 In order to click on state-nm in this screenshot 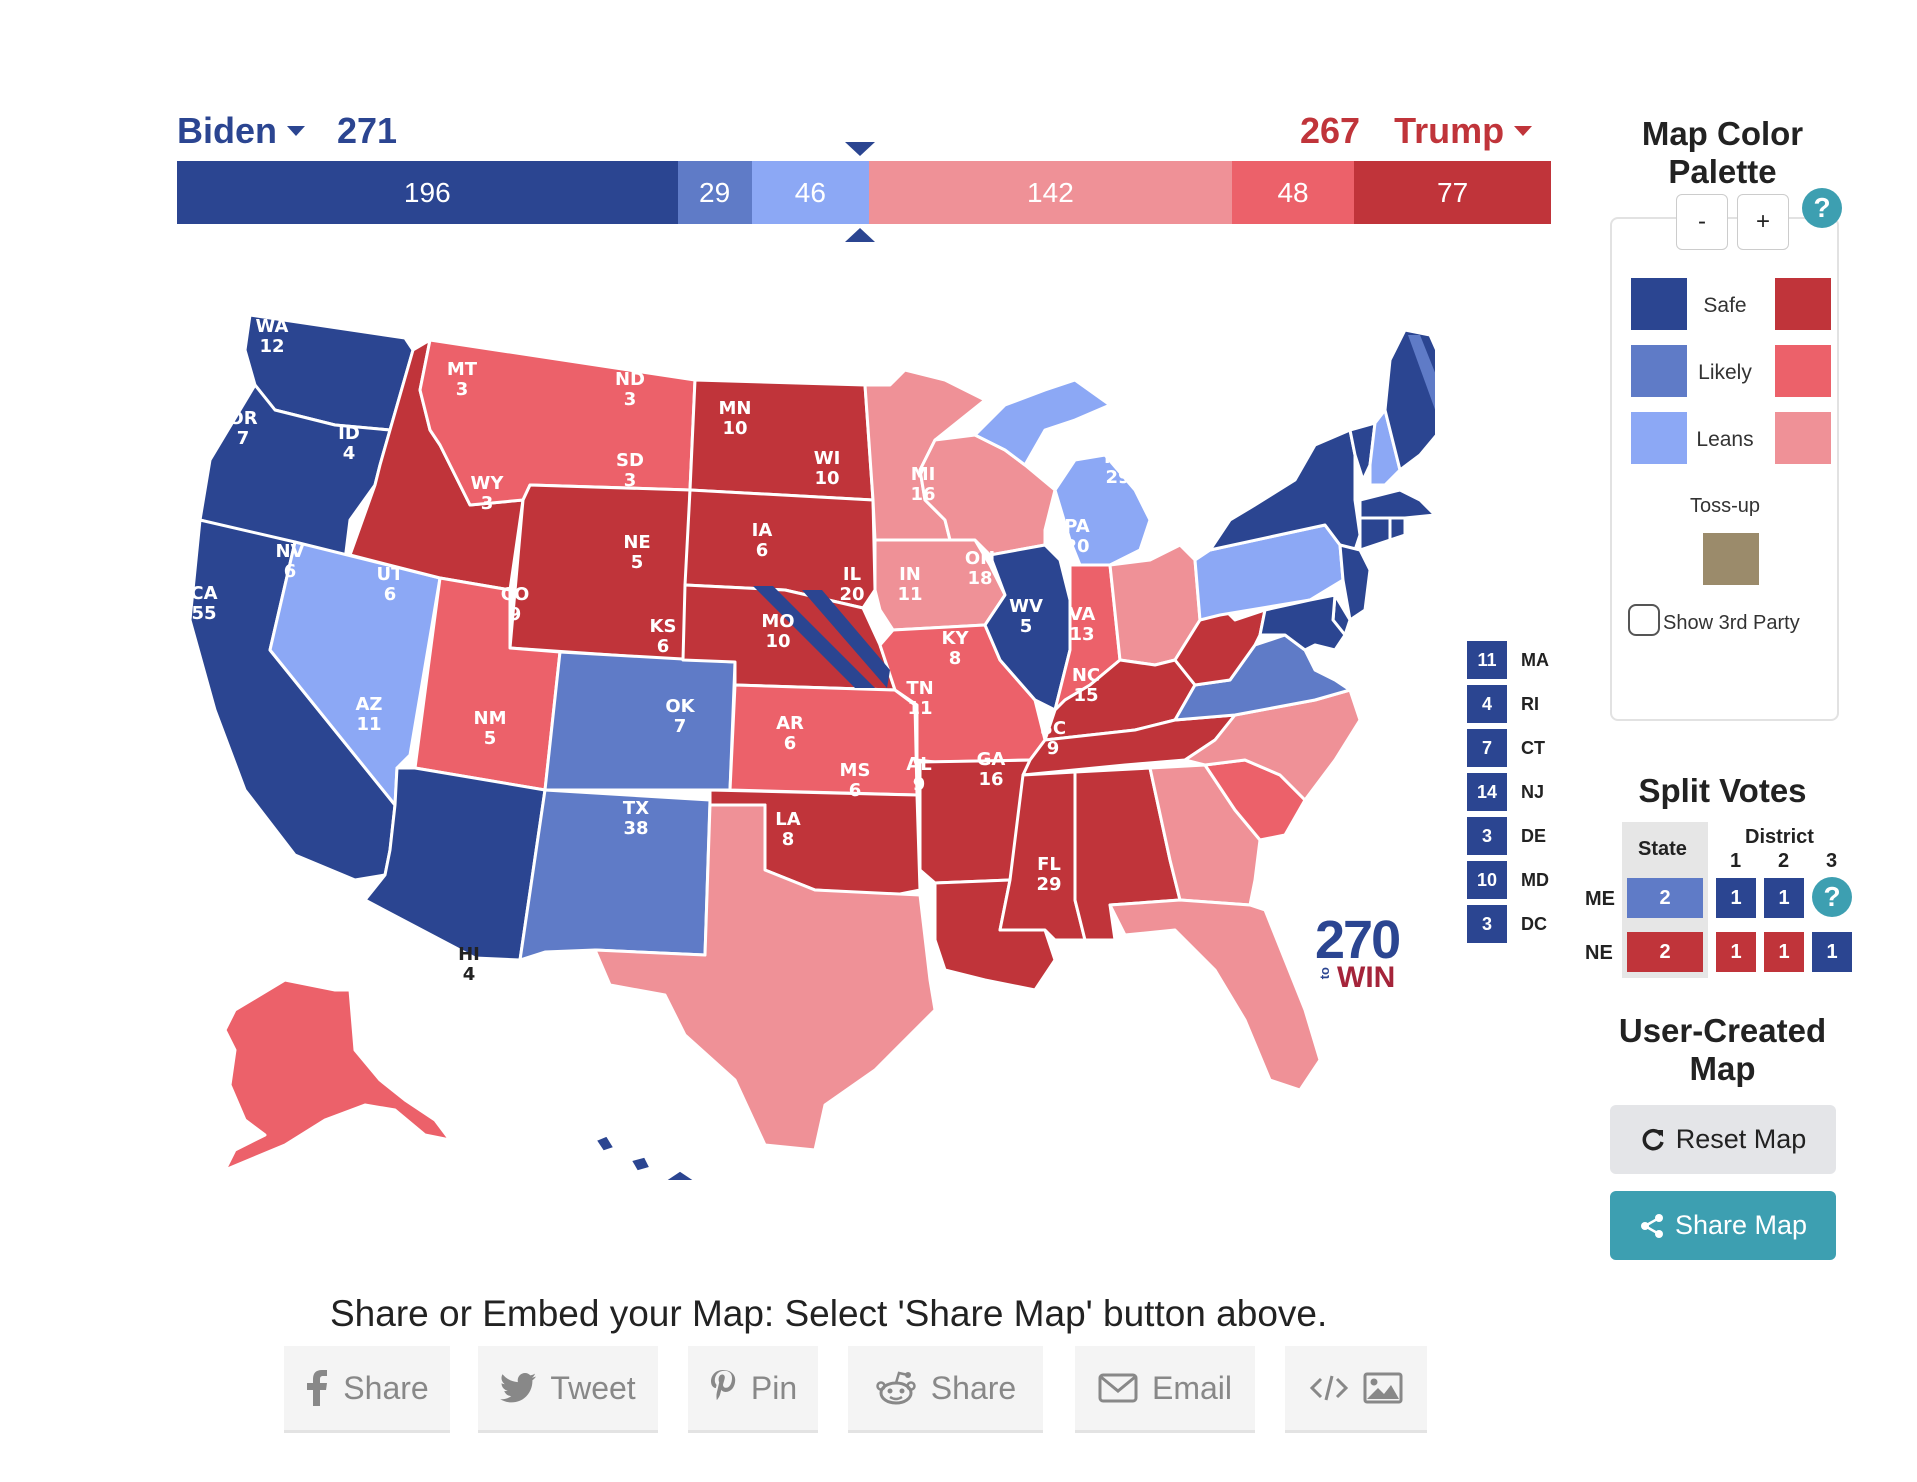, I will do `click(615, 875)`.